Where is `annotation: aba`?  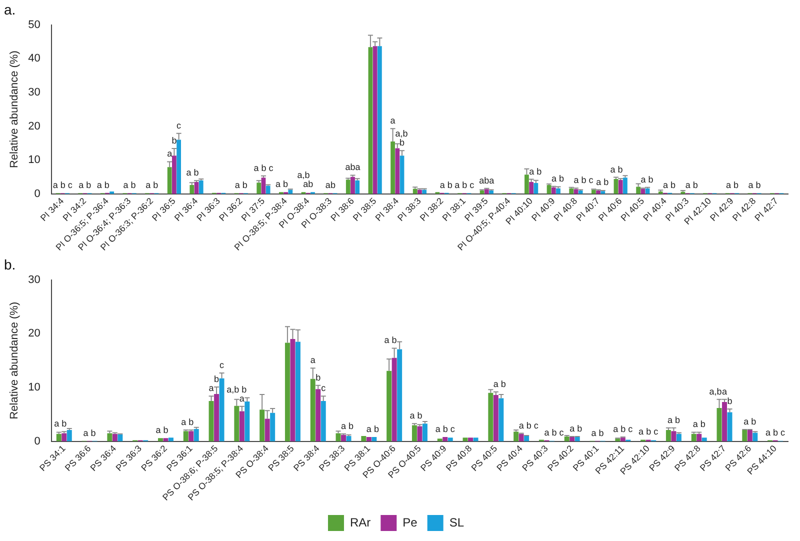 annotation: aba is located at coordinates (352, 167).